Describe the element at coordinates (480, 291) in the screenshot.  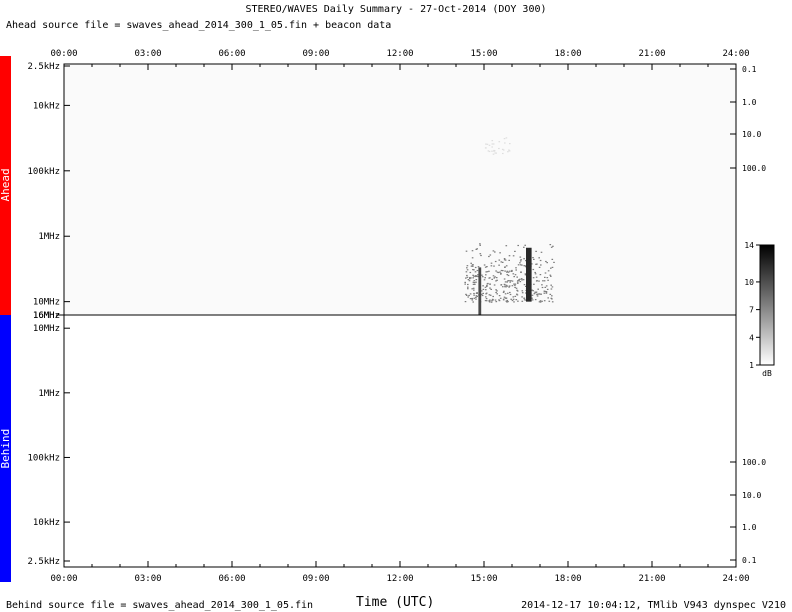
I see `burst-line` at that location.